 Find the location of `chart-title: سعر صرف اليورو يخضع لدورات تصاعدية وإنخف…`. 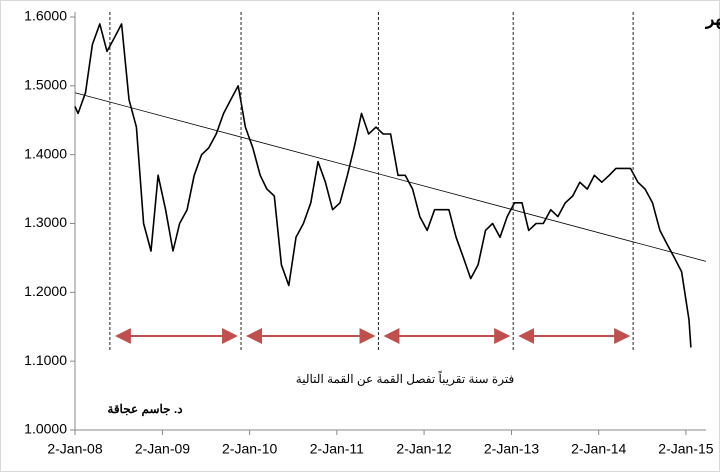

chart-title: سعر صرف اليورو يخضع لدورات تصاعدية وإنخف… is located at coordinates (712, 17).